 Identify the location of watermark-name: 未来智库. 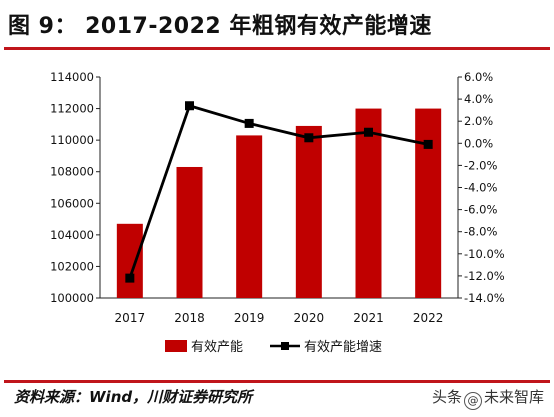
(513, 397).